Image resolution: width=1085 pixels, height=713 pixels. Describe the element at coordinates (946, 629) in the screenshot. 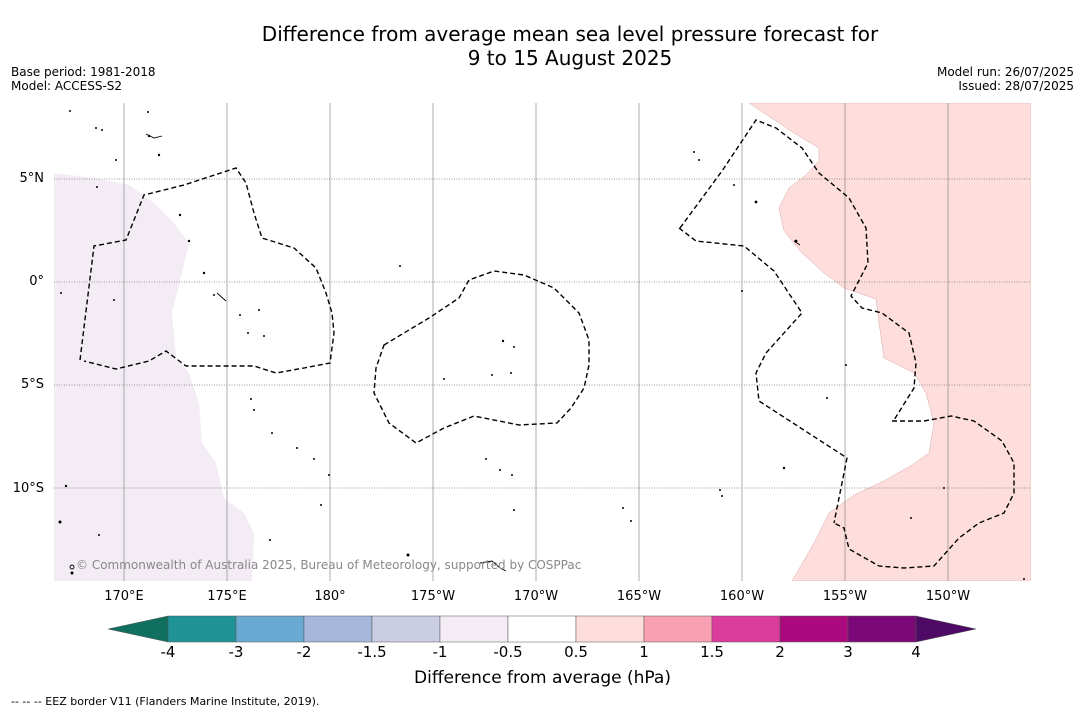

I see `colorbar-extend-high` at that location.